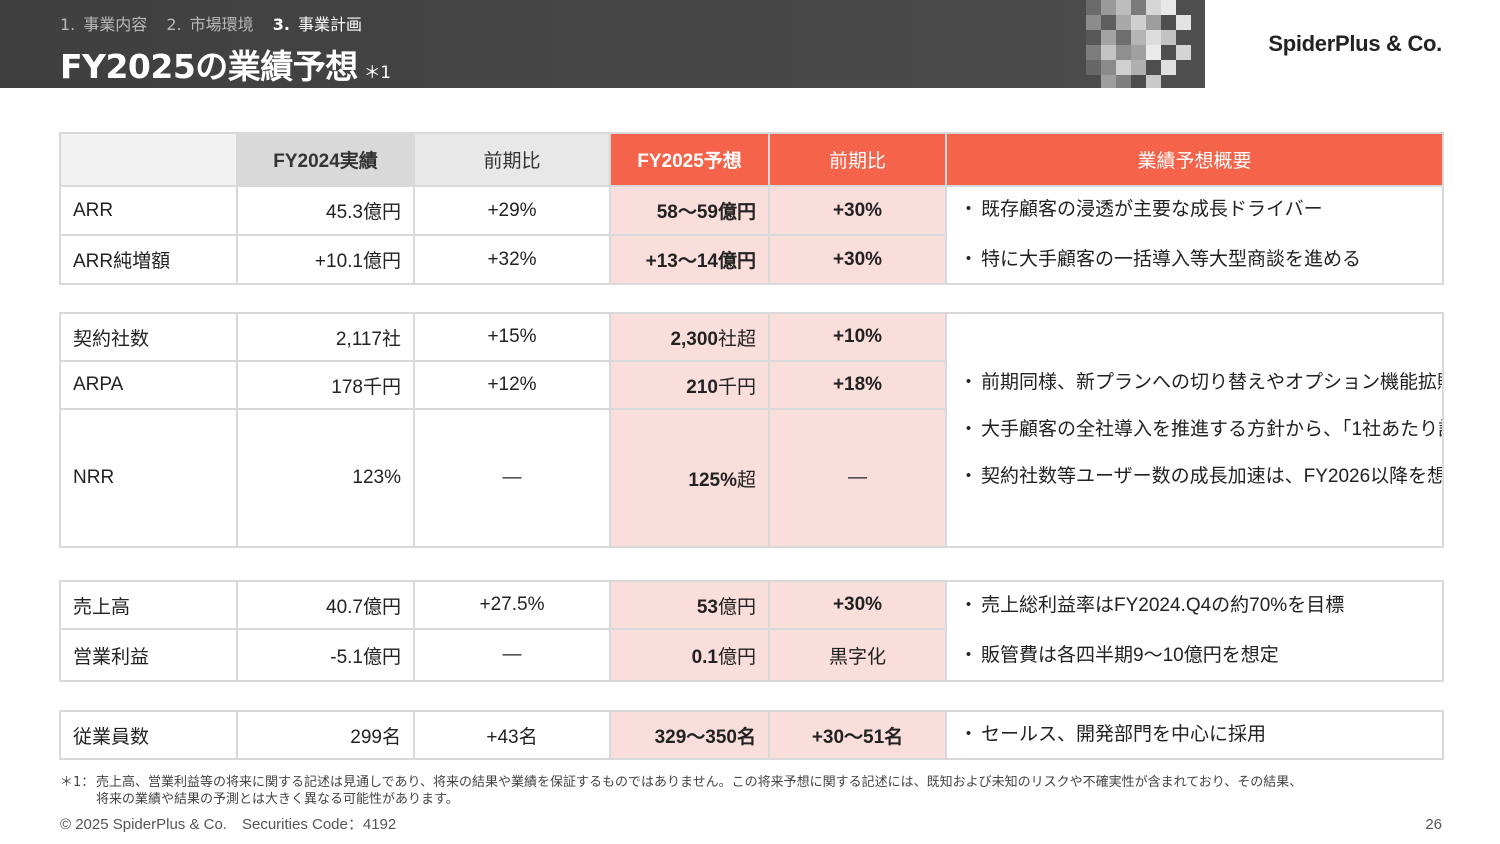 Image resolution: width=1500 pixels, height=844 pixels. I want to click on footnote-mark: ＊1：, so click(77, 782).